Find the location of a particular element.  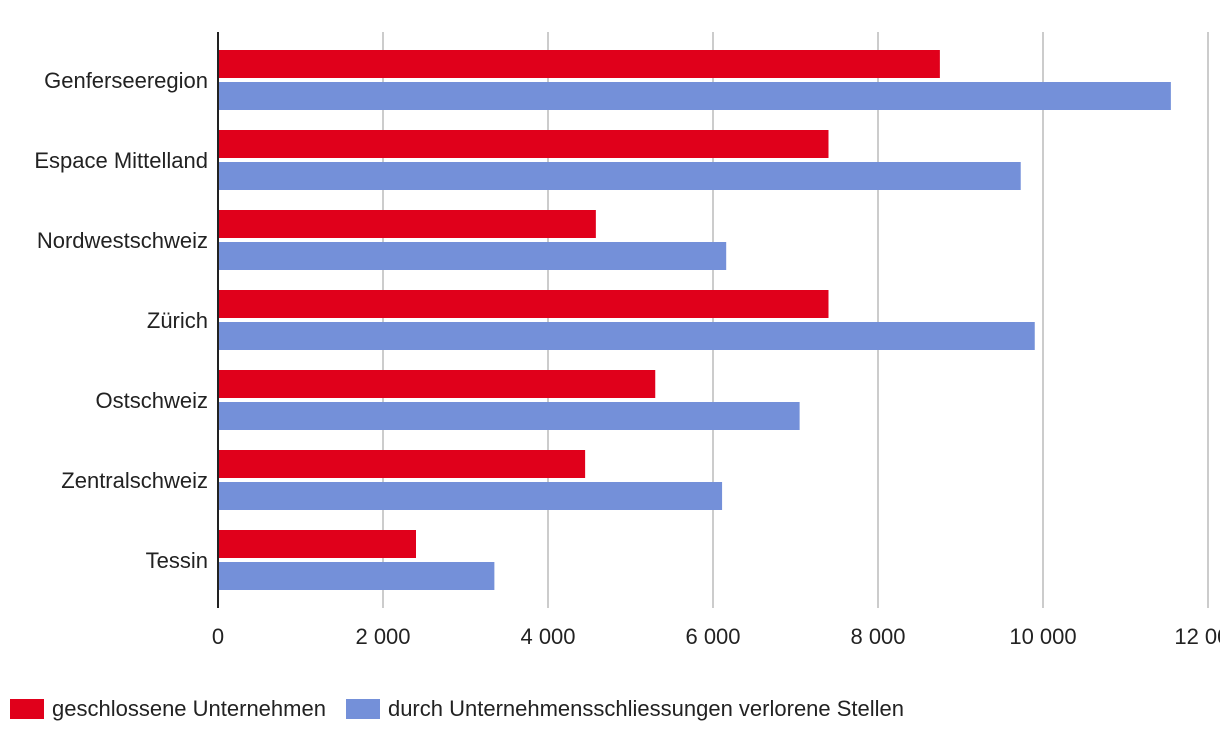

x-tick-label-1: 2 000 is located at coordinates (382, 636).